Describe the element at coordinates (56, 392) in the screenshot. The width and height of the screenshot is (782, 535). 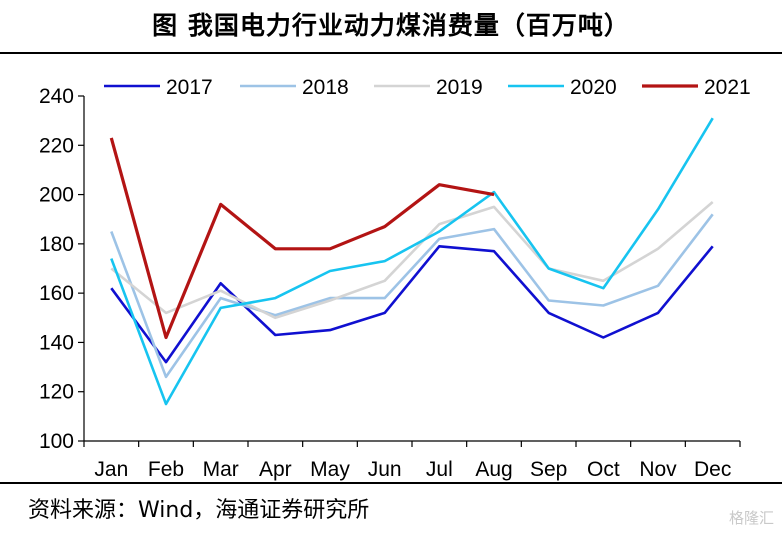
I see `y-tick-label: 120` at that location.